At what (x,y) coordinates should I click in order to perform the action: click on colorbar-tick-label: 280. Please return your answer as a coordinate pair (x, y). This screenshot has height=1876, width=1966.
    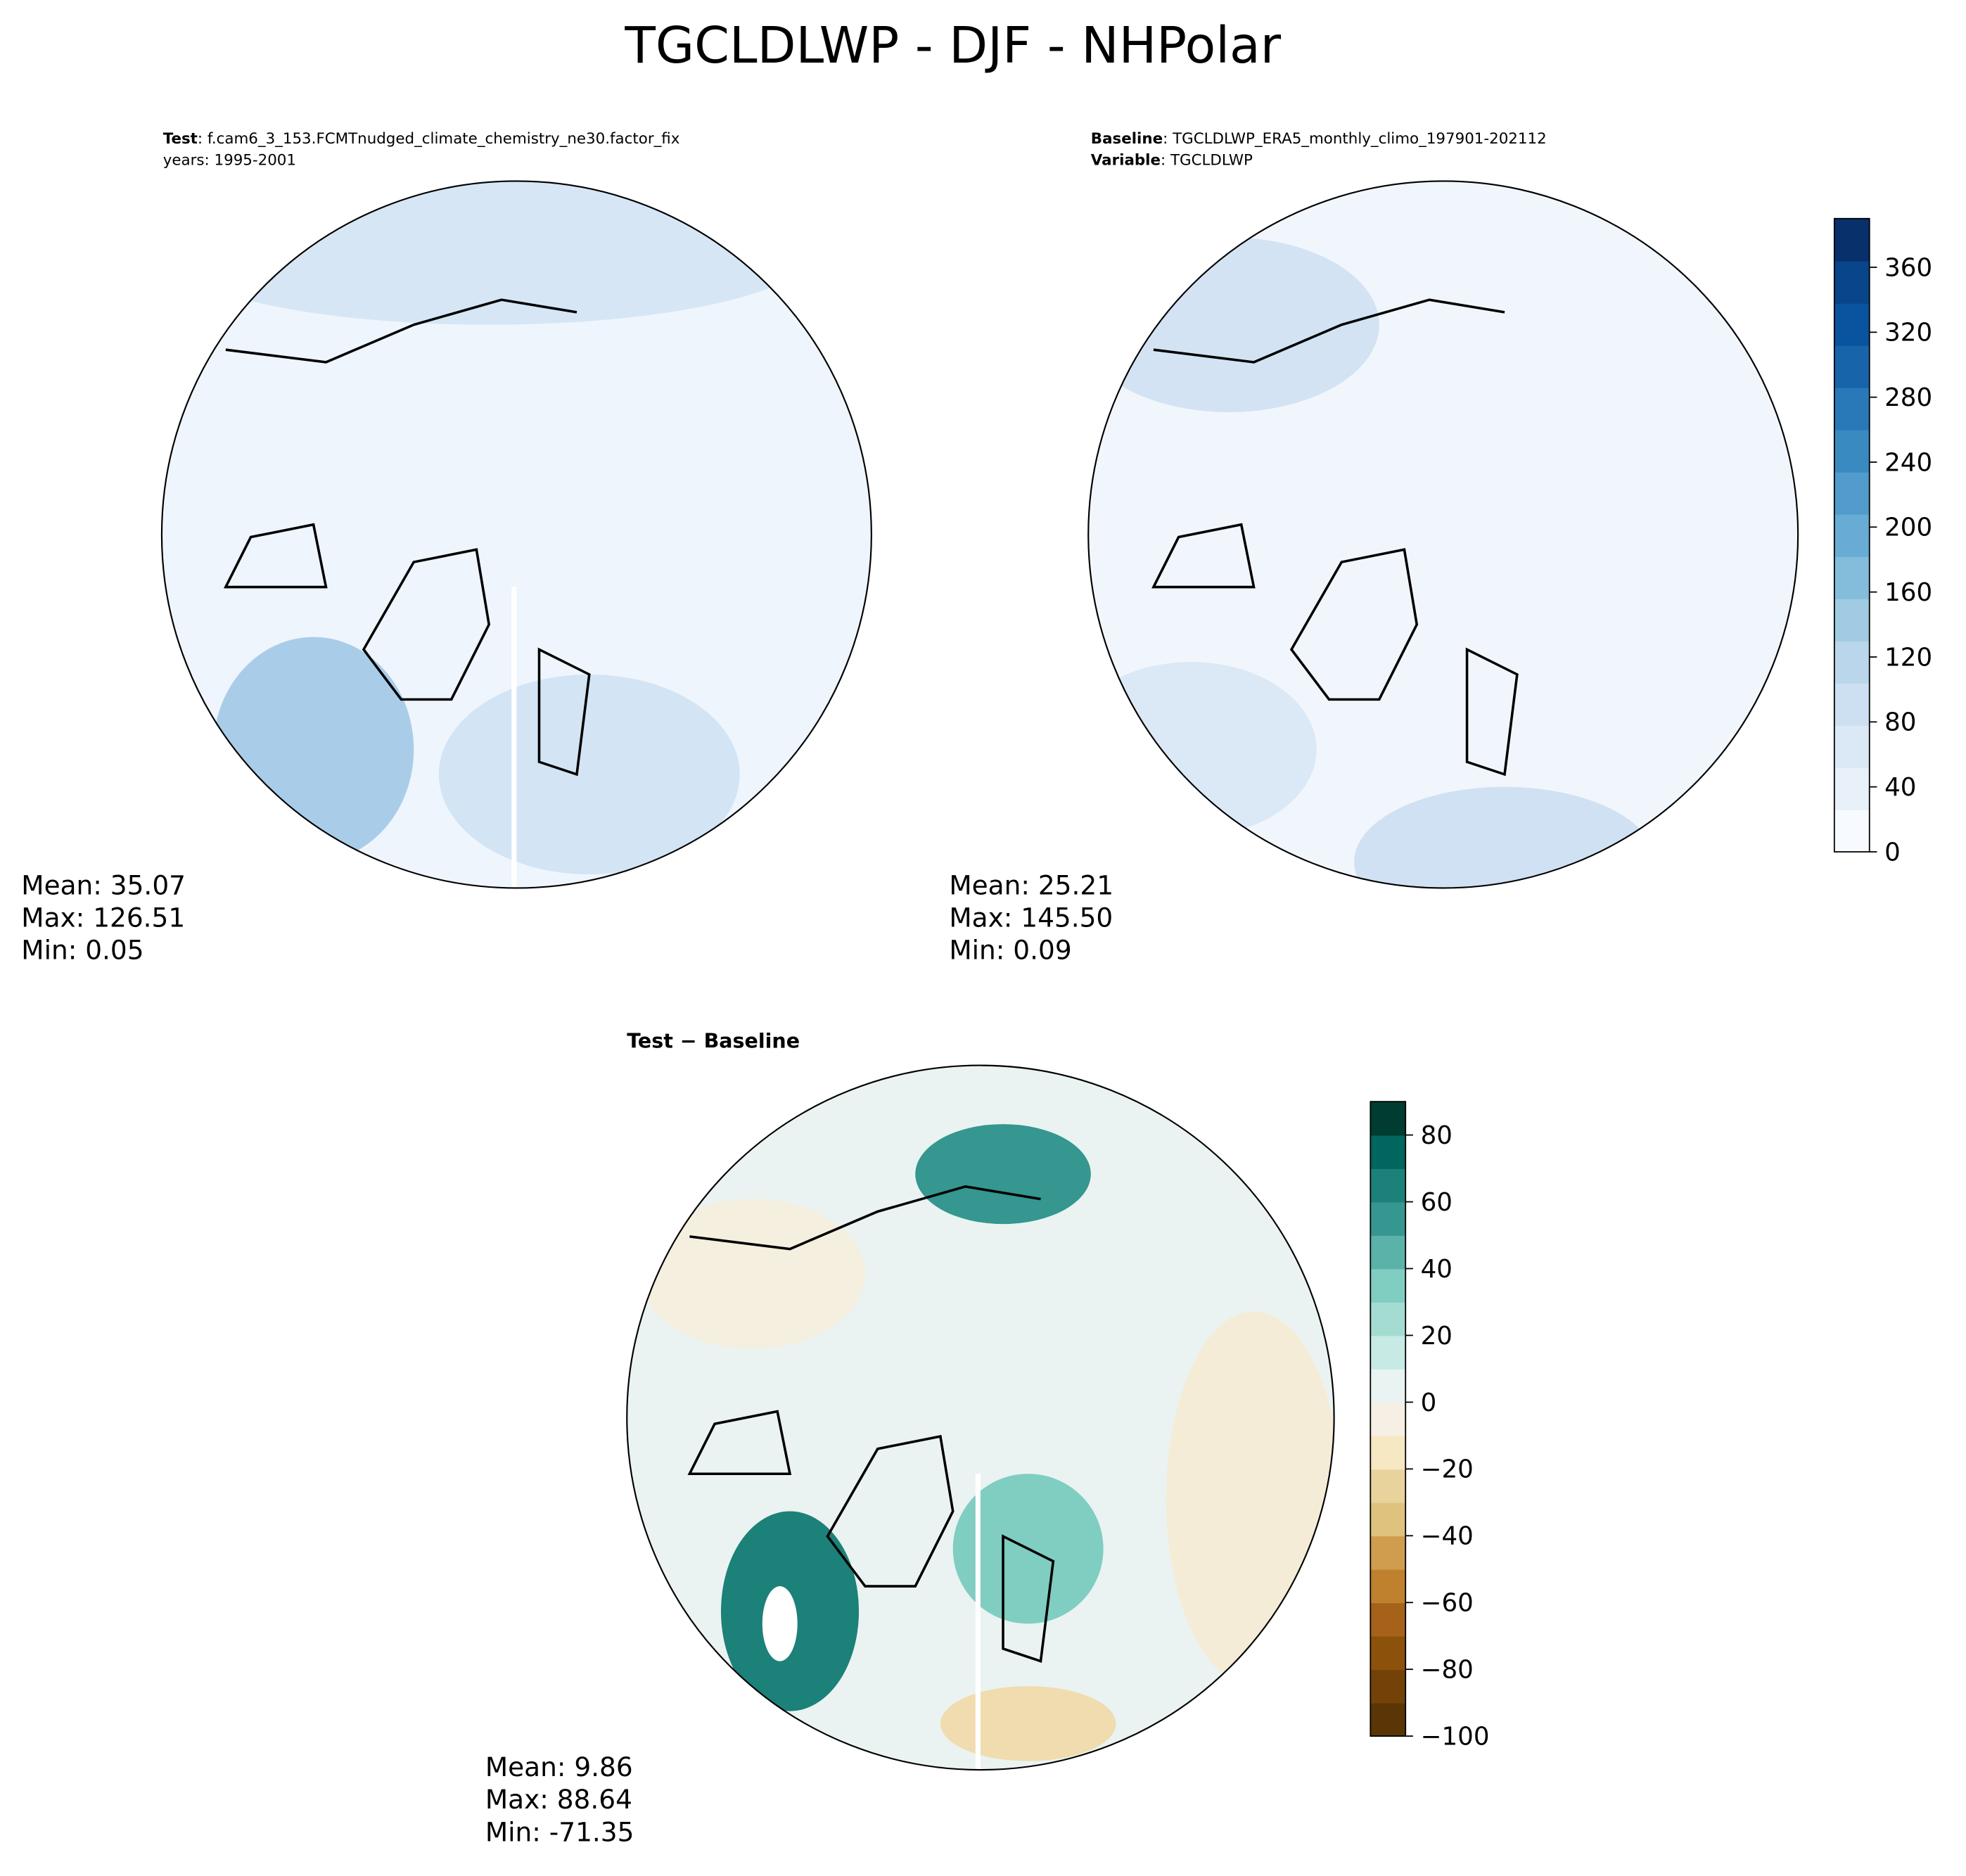
    Looking at the image, I should click on (1908, 398).